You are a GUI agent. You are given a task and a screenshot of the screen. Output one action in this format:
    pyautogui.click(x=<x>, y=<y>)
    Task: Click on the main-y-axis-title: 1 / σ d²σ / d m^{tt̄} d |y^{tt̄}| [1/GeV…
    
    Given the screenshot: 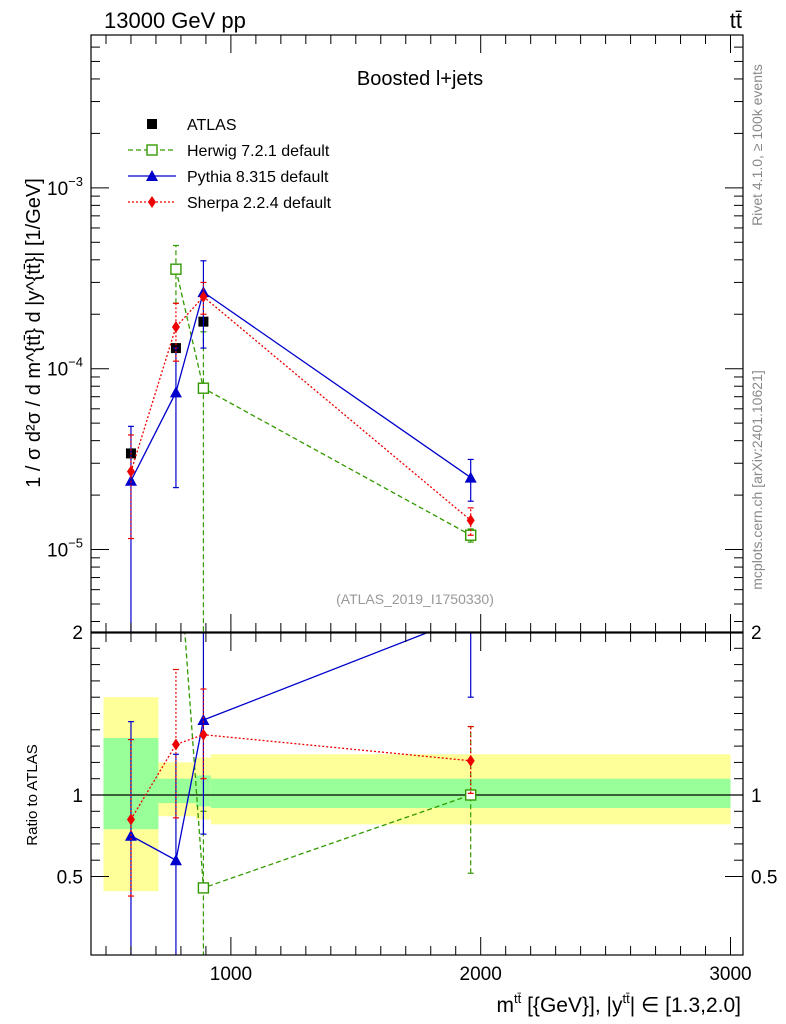 What is the action you would take?
    pyautogui.click(x=34, y=333)
    